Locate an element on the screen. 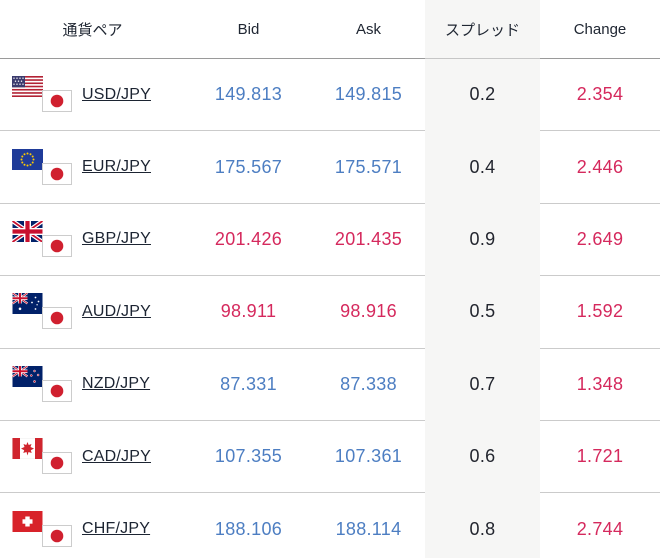 The image size is (660, 558). ask-value: 149.815 is located at coordinates (368, 95).